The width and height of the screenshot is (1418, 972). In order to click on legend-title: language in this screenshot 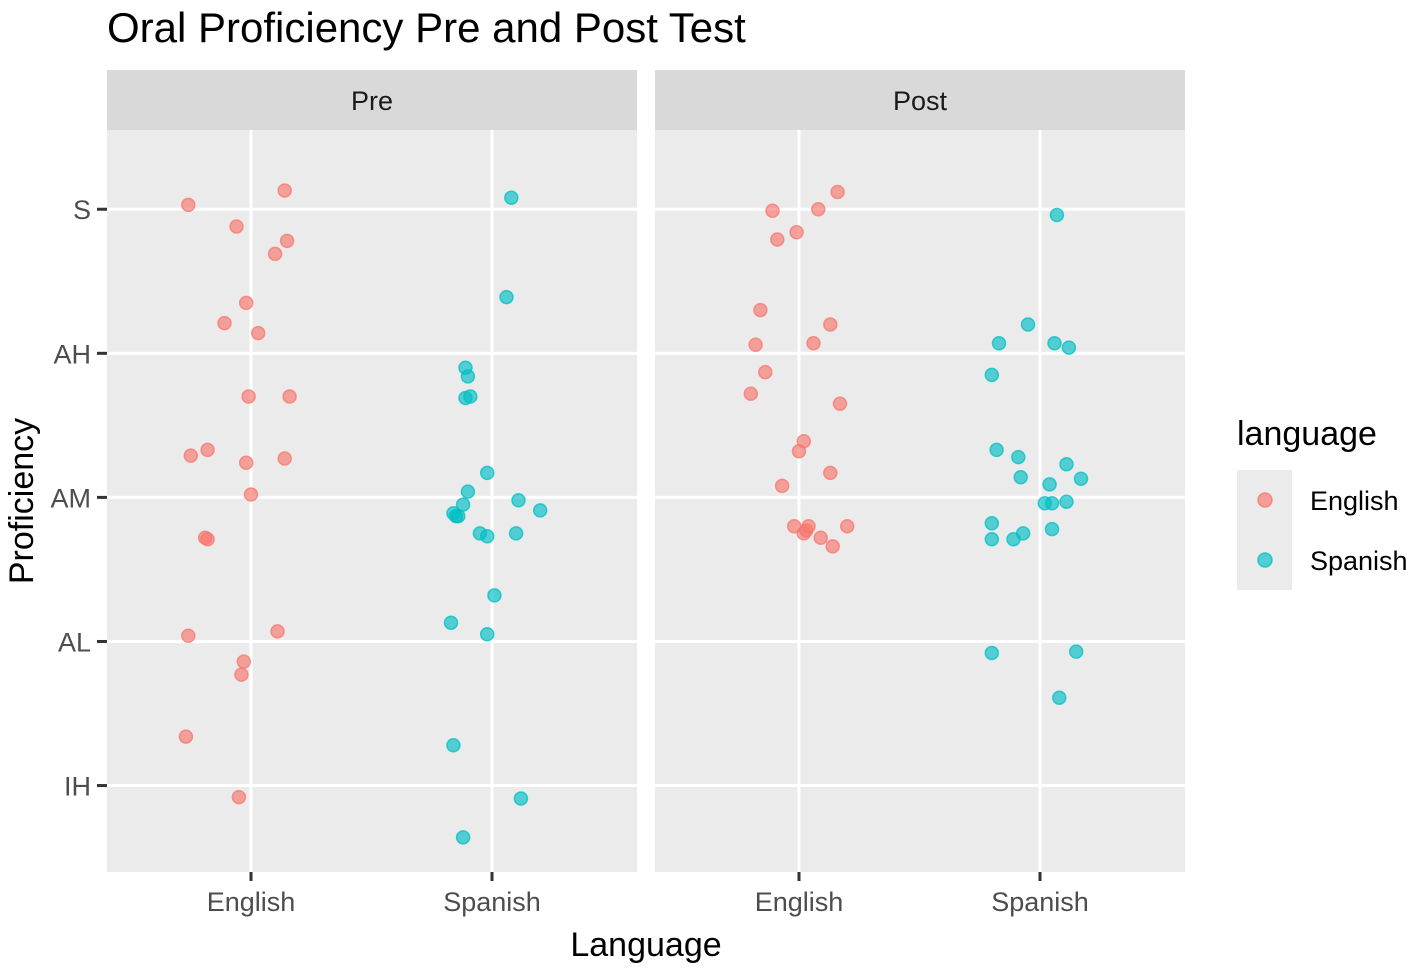, I will do `click(1307, 434)`.